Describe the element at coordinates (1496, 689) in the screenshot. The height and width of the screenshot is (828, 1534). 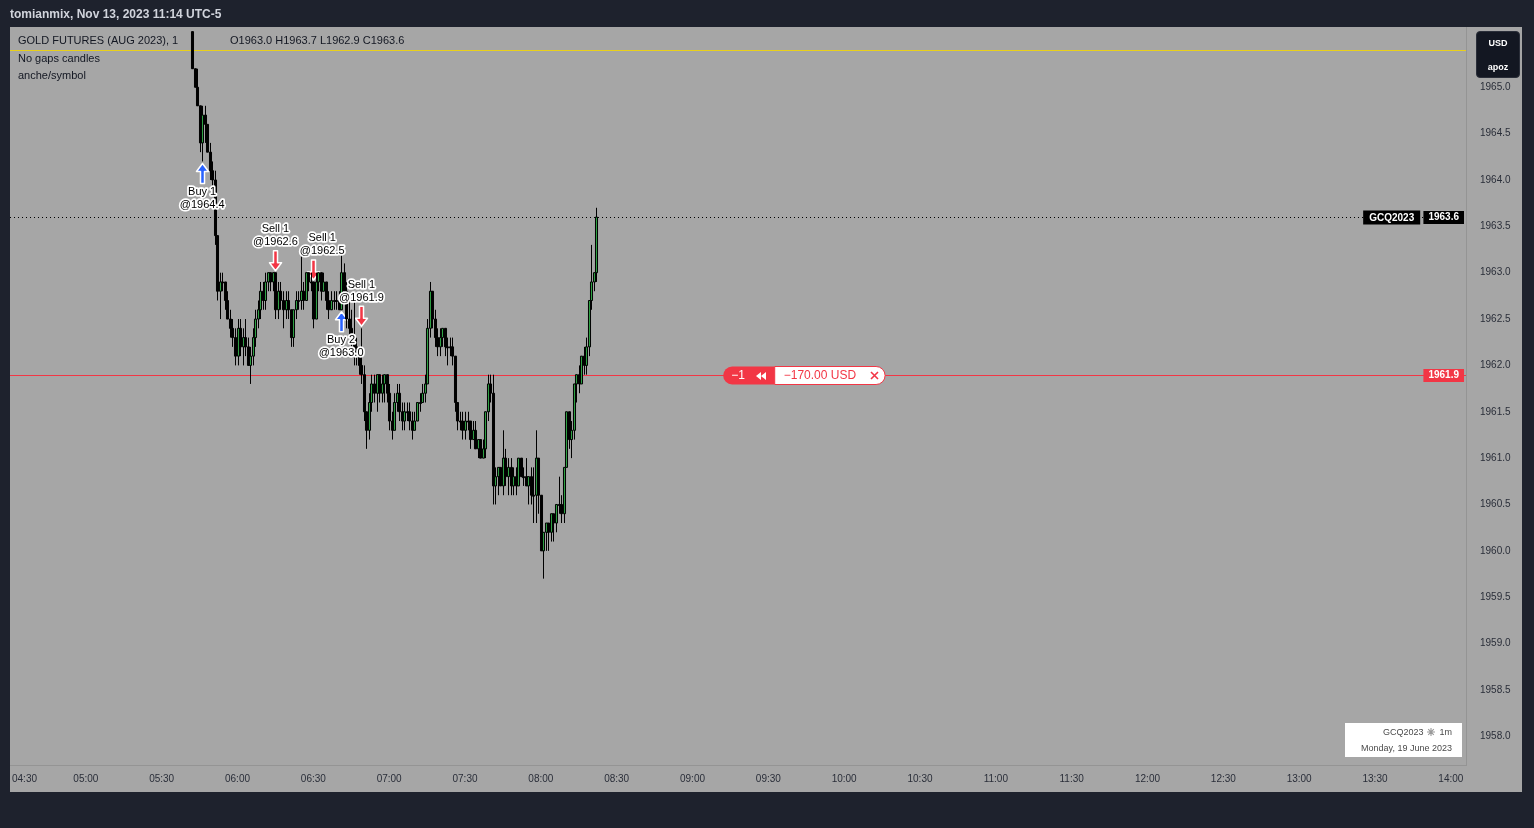
I see `y-tick-label: 1958.5` at that location.